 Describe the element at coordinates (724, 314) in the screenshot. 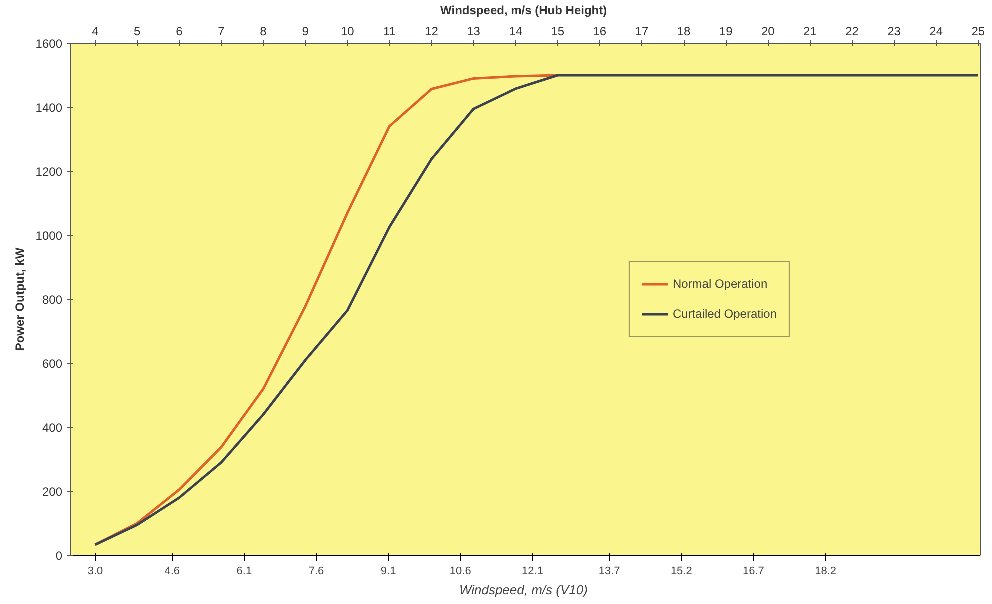

I see `legend-label: Curtailed Operation` at that location.